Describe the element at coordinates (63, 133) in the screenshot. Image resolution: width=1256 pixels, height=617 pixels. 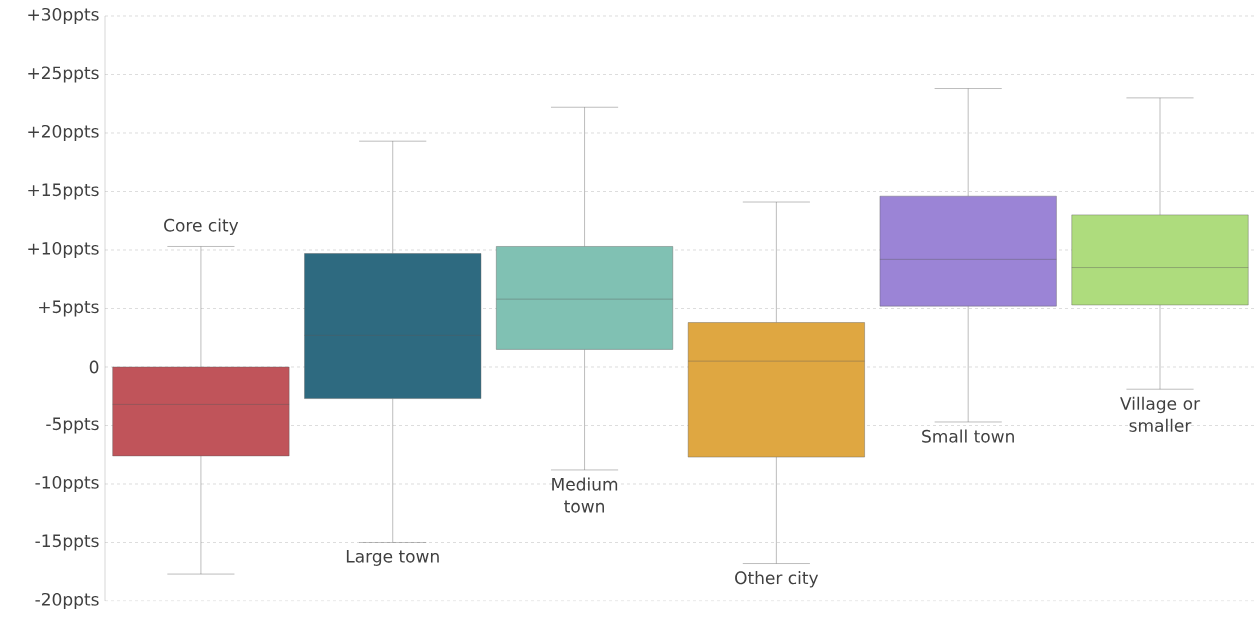
I see `y-tick-label: +20ppts` at that location.